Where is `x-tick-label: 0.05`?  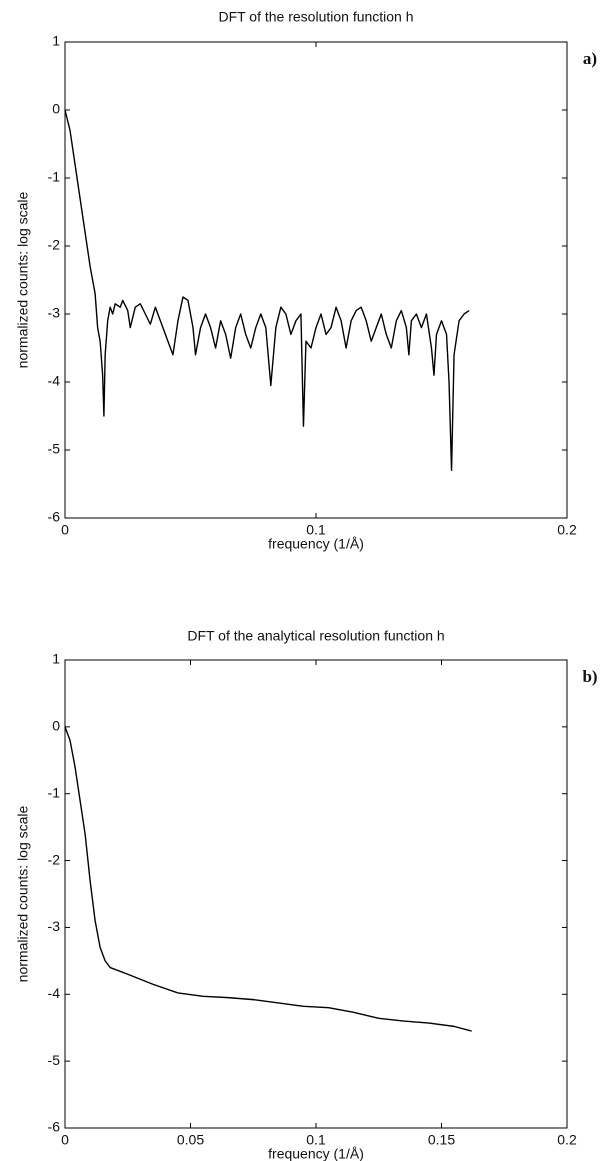
x-tick-label: 0.05 is located at coordinates (190, 1140).